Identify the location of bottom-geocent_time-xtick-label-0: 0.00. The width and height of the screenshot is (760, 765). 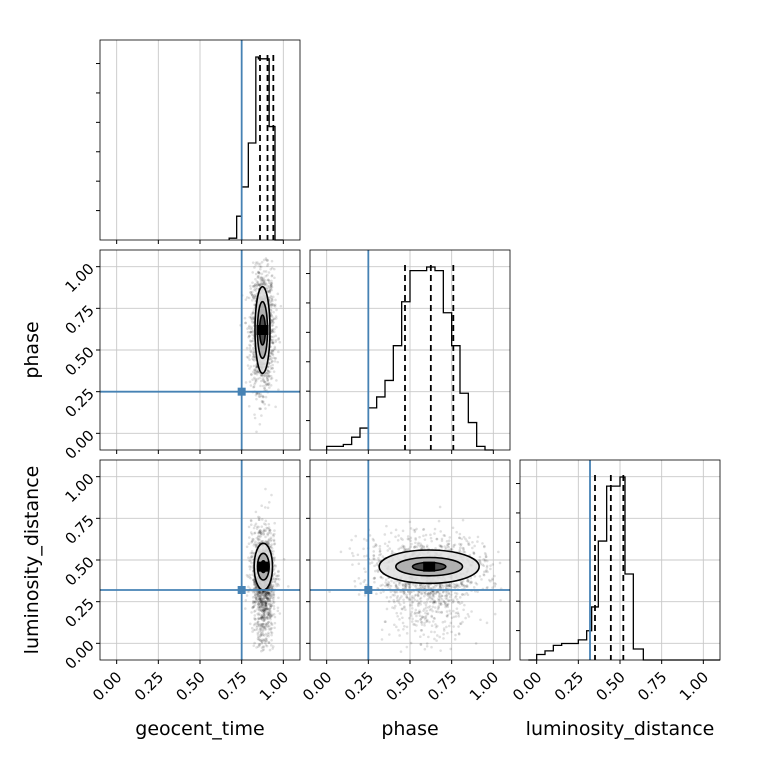
(107, 686).